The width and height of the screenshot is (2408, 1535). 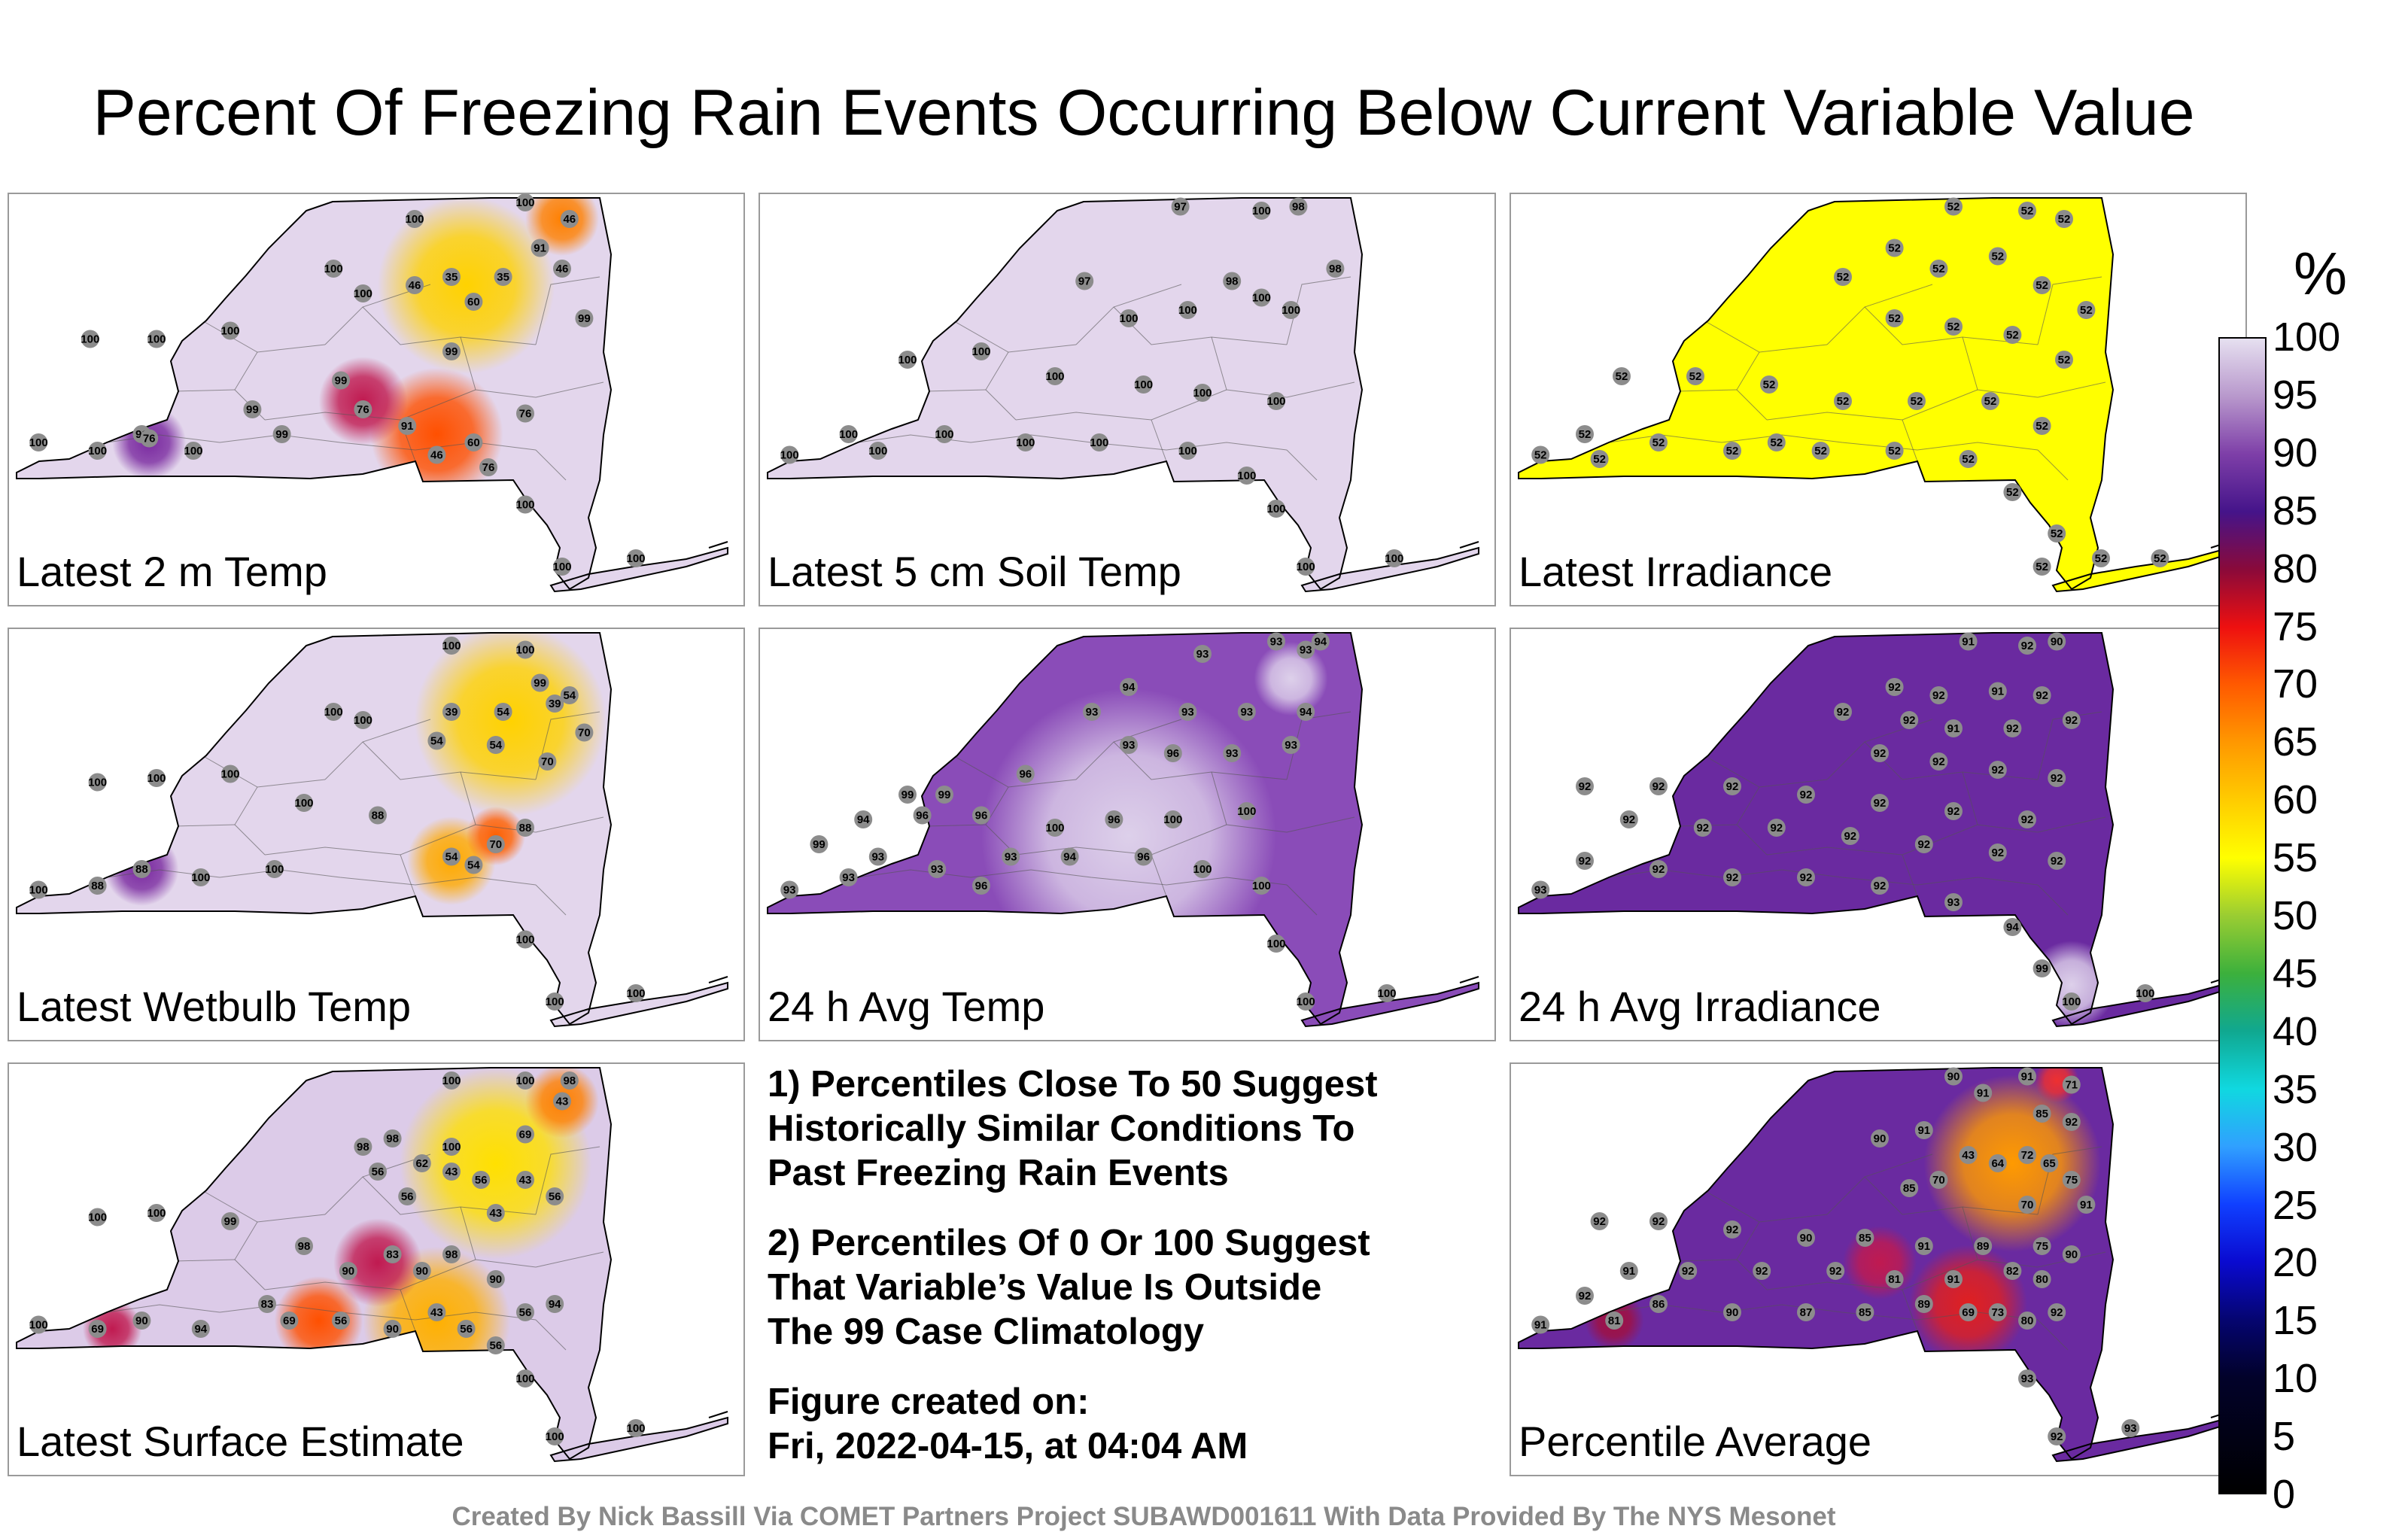 What do you see at coordinates (1968, 1312) in the screenshot?
I see `station-marker: 69` at bounding box center [1968, 1312].